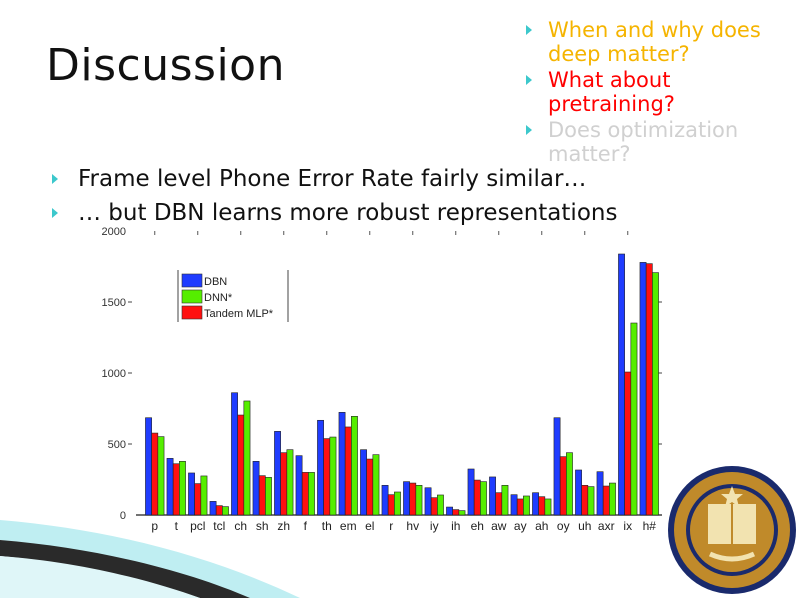  What do you see at coordinates (434, 526) in the screenshot?
I see `x-tick-label: iy` at bounding box center [434, 526].